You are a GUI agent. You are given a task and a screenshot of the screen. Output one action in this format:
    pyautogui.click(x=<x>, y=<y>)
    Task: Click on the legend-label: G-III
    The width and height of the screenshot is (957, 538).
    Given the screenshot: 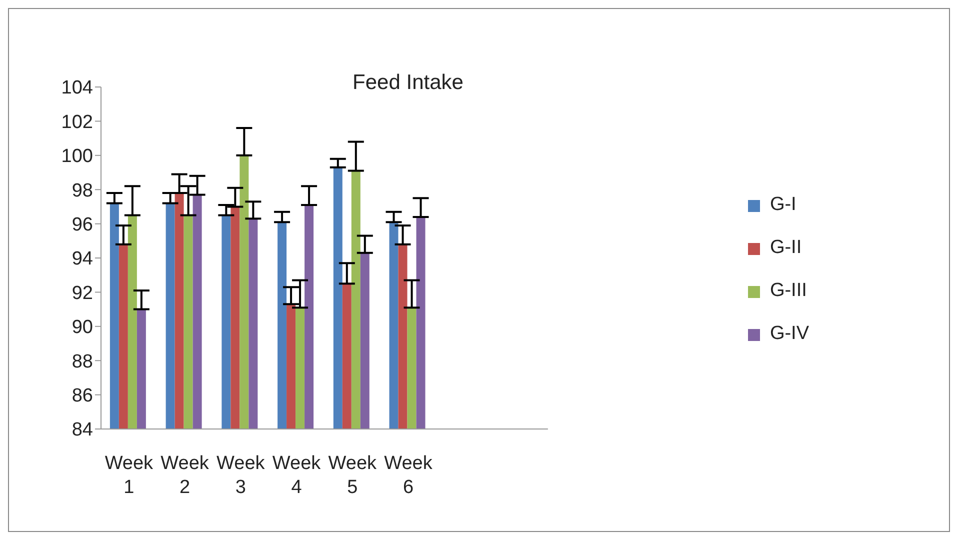 What is the action you would take?
    pyautogui.click(x=788, y=290)
    